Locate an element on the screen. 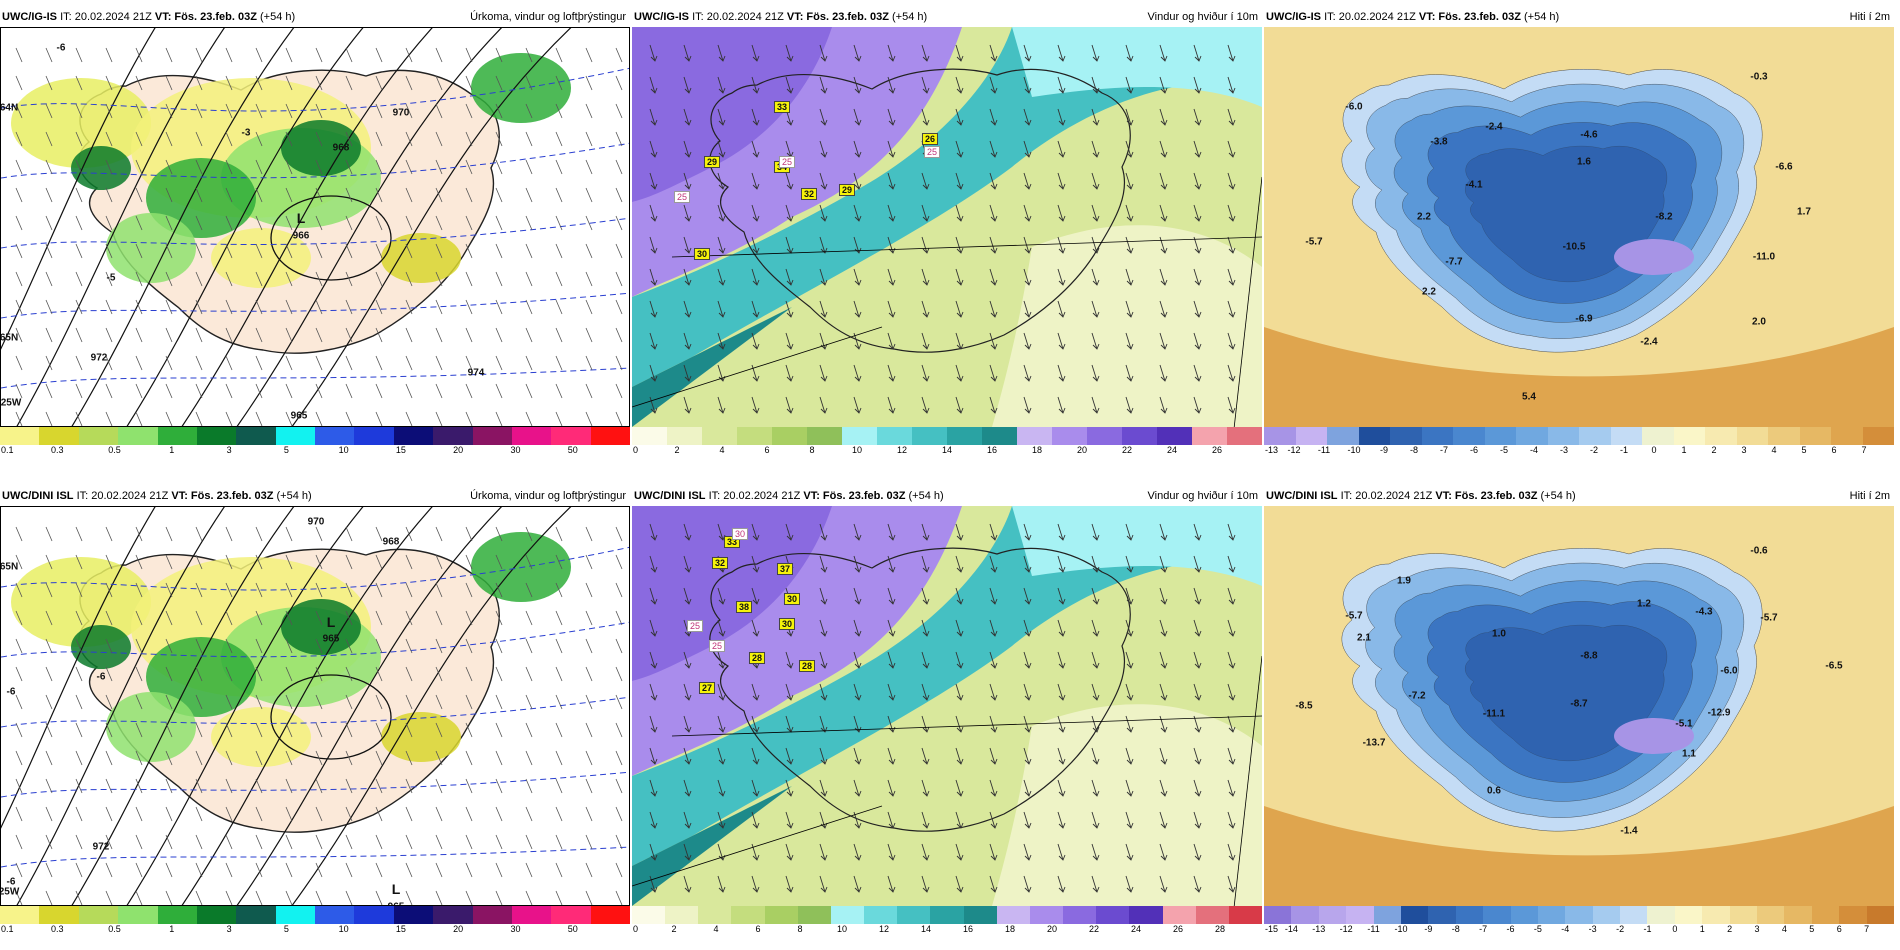 The image size is (1900, 950). colorbar-tick: 3 is located at coordinates (229, 450).